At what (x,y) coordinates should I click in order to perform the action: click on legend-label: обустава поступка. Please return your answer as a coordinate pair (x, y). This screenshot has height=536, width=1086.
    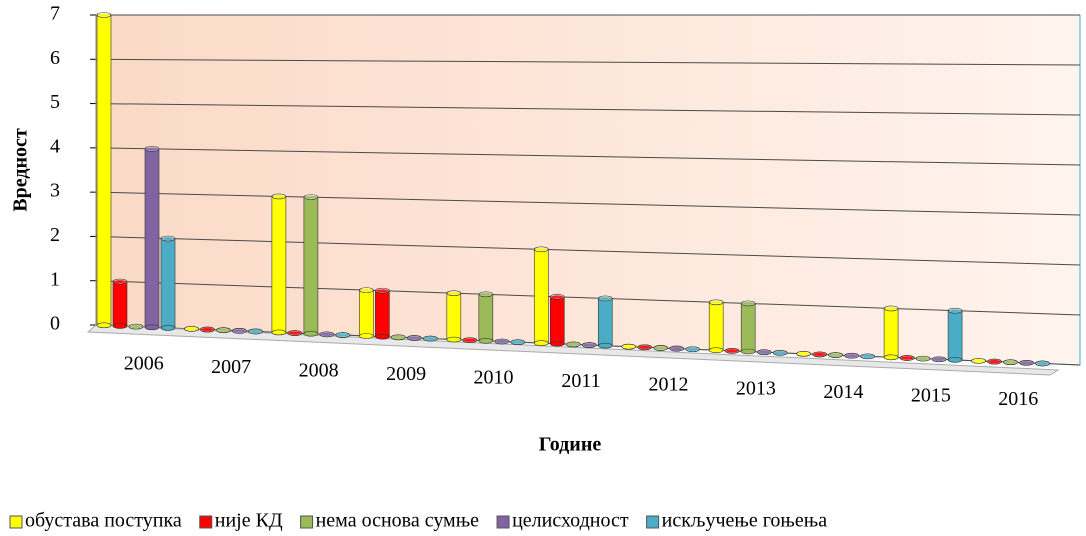
    Looking at the image, I should click on (103, 521).